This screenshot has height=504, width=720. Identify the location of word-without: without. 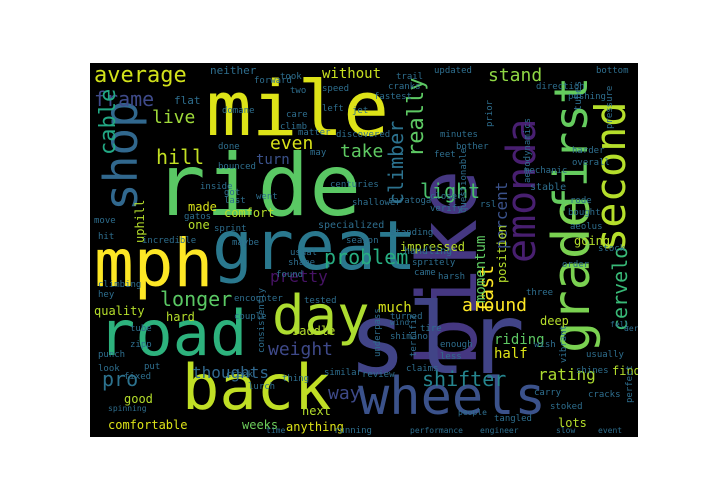
(352, 74).